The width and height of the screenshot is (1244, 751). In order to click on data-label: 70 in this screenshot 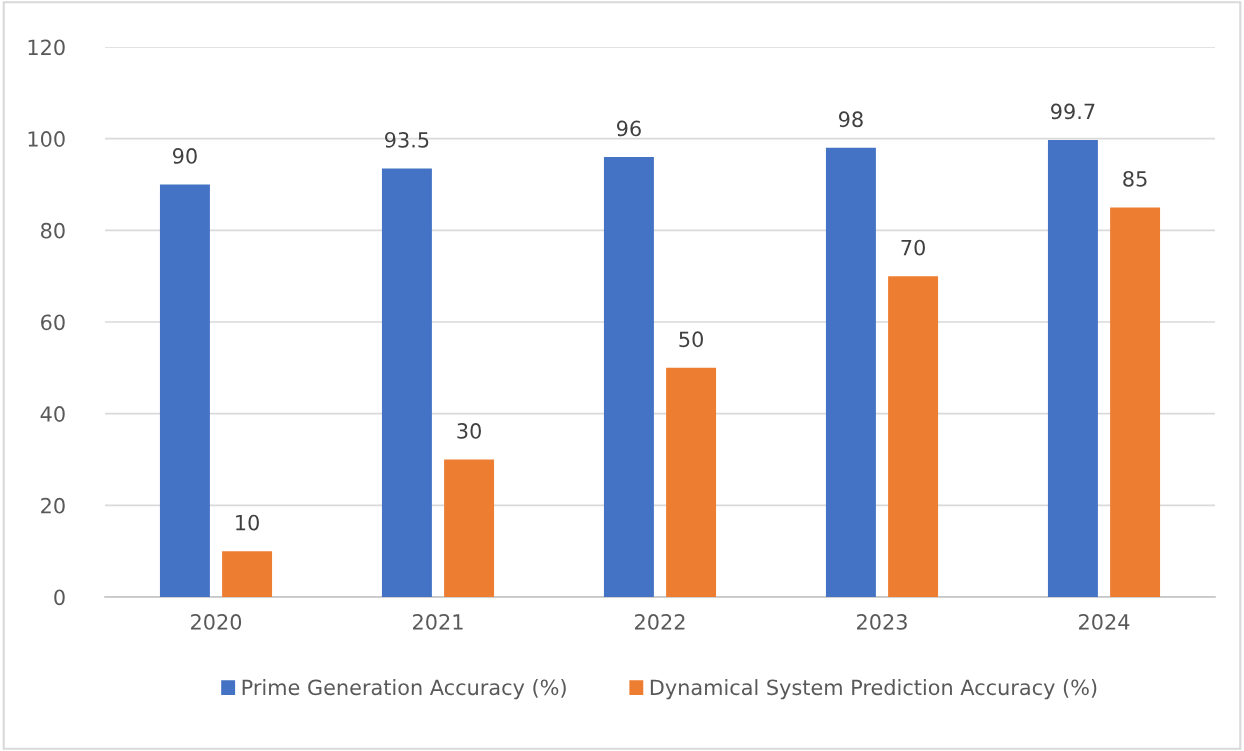, I will do `click(913, 247)`.